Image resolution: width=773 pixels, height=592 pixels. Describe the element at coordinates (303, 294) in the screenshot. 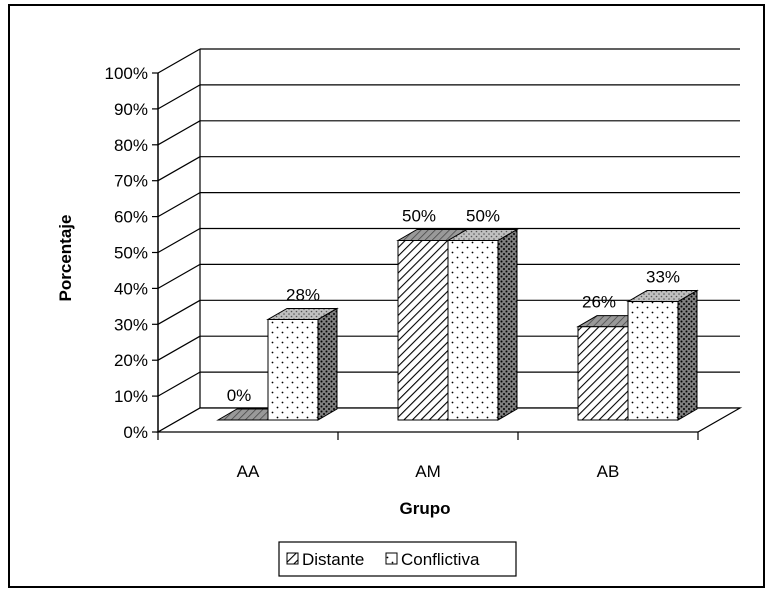

I see `data-label-conflictiva-aa: 28%` at that location.